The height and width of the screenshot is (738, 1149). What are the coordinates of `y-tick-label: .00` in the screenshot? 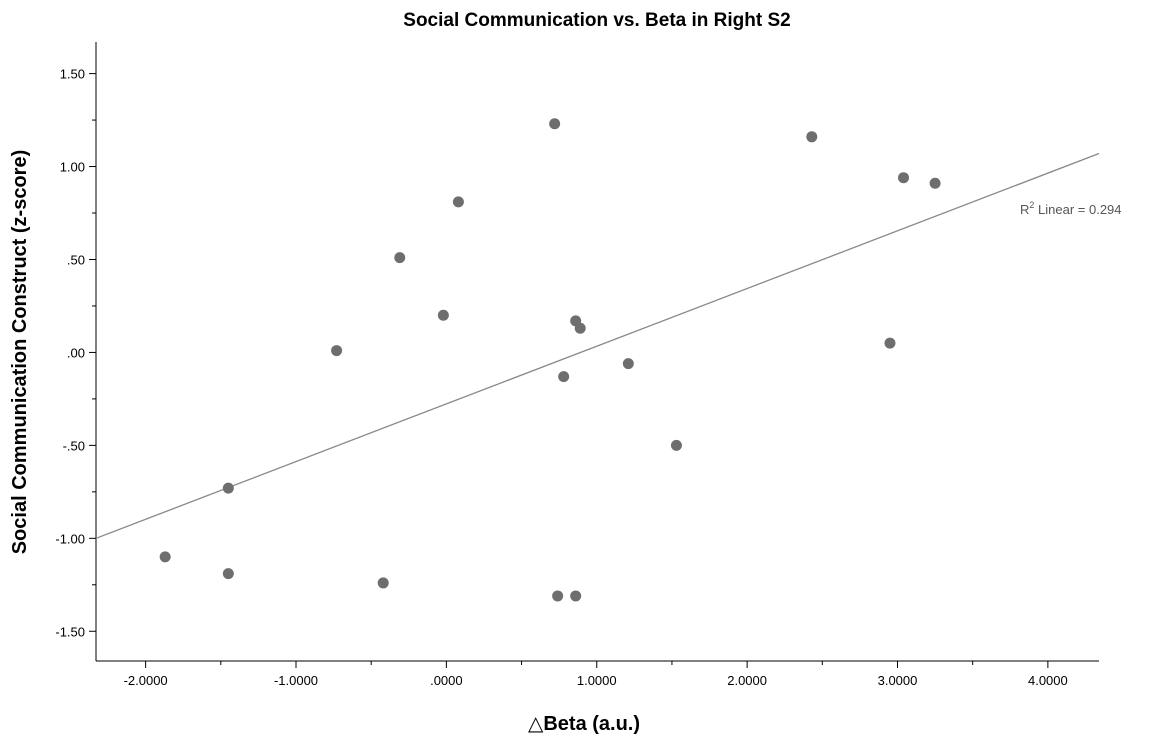 It's located at (76, 352).